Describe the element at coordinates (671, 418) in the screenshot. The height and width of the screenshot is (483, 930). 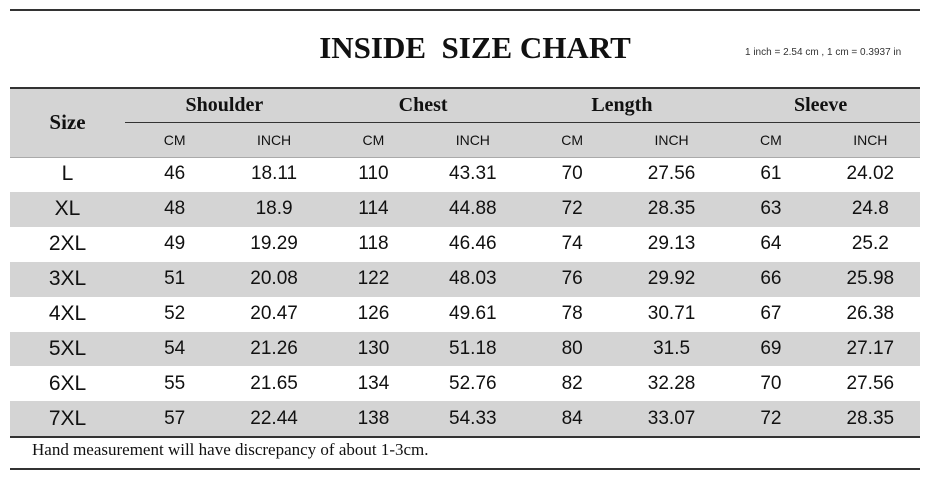
I see `measurement: 33.07` at that location.